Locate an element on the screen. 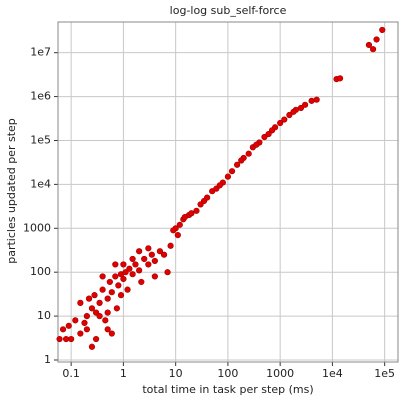  x-tick-label: 10 is located at coordinates (176, 373).